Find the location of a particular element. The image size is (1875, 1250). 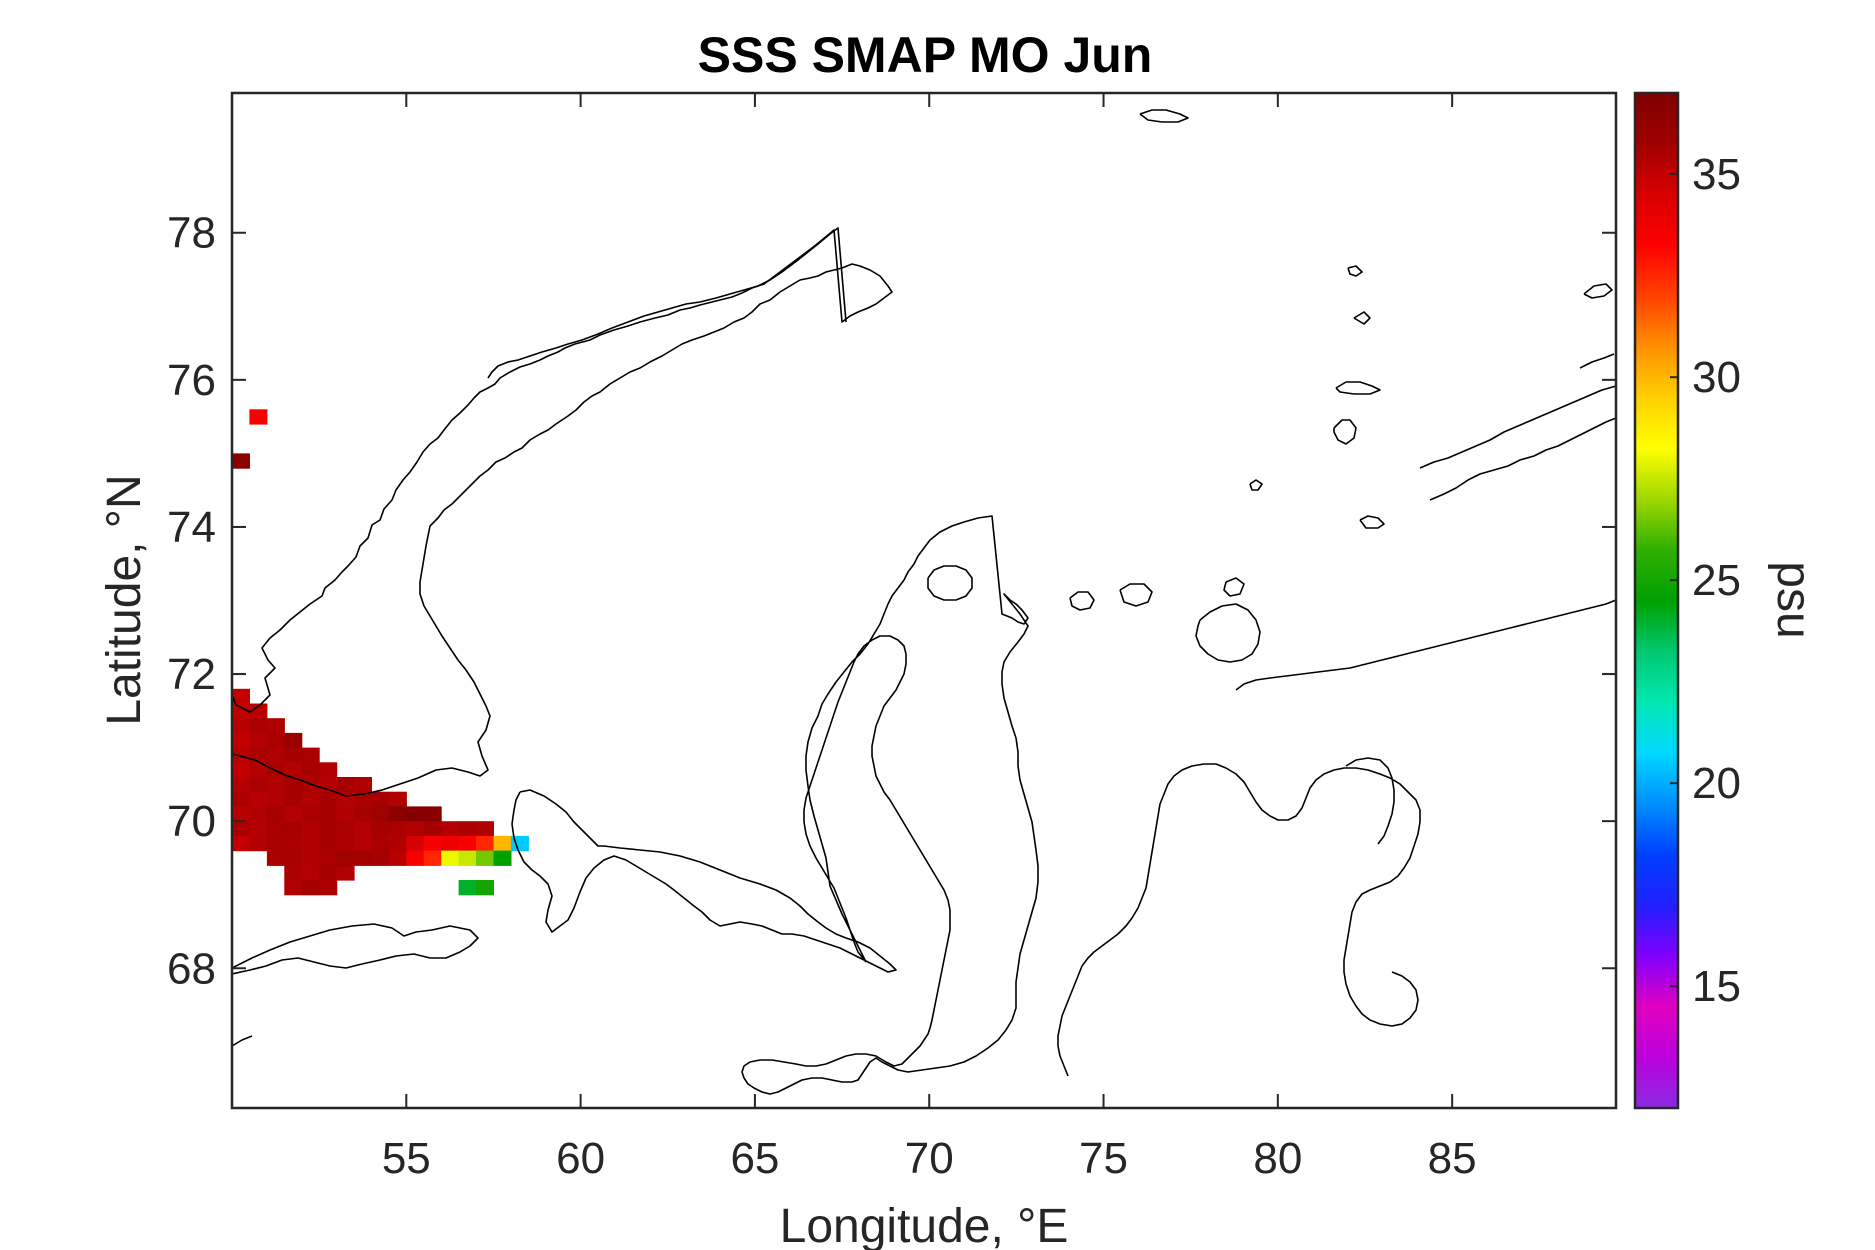

coastline-mainland-west is located at coordinates (355, 949).